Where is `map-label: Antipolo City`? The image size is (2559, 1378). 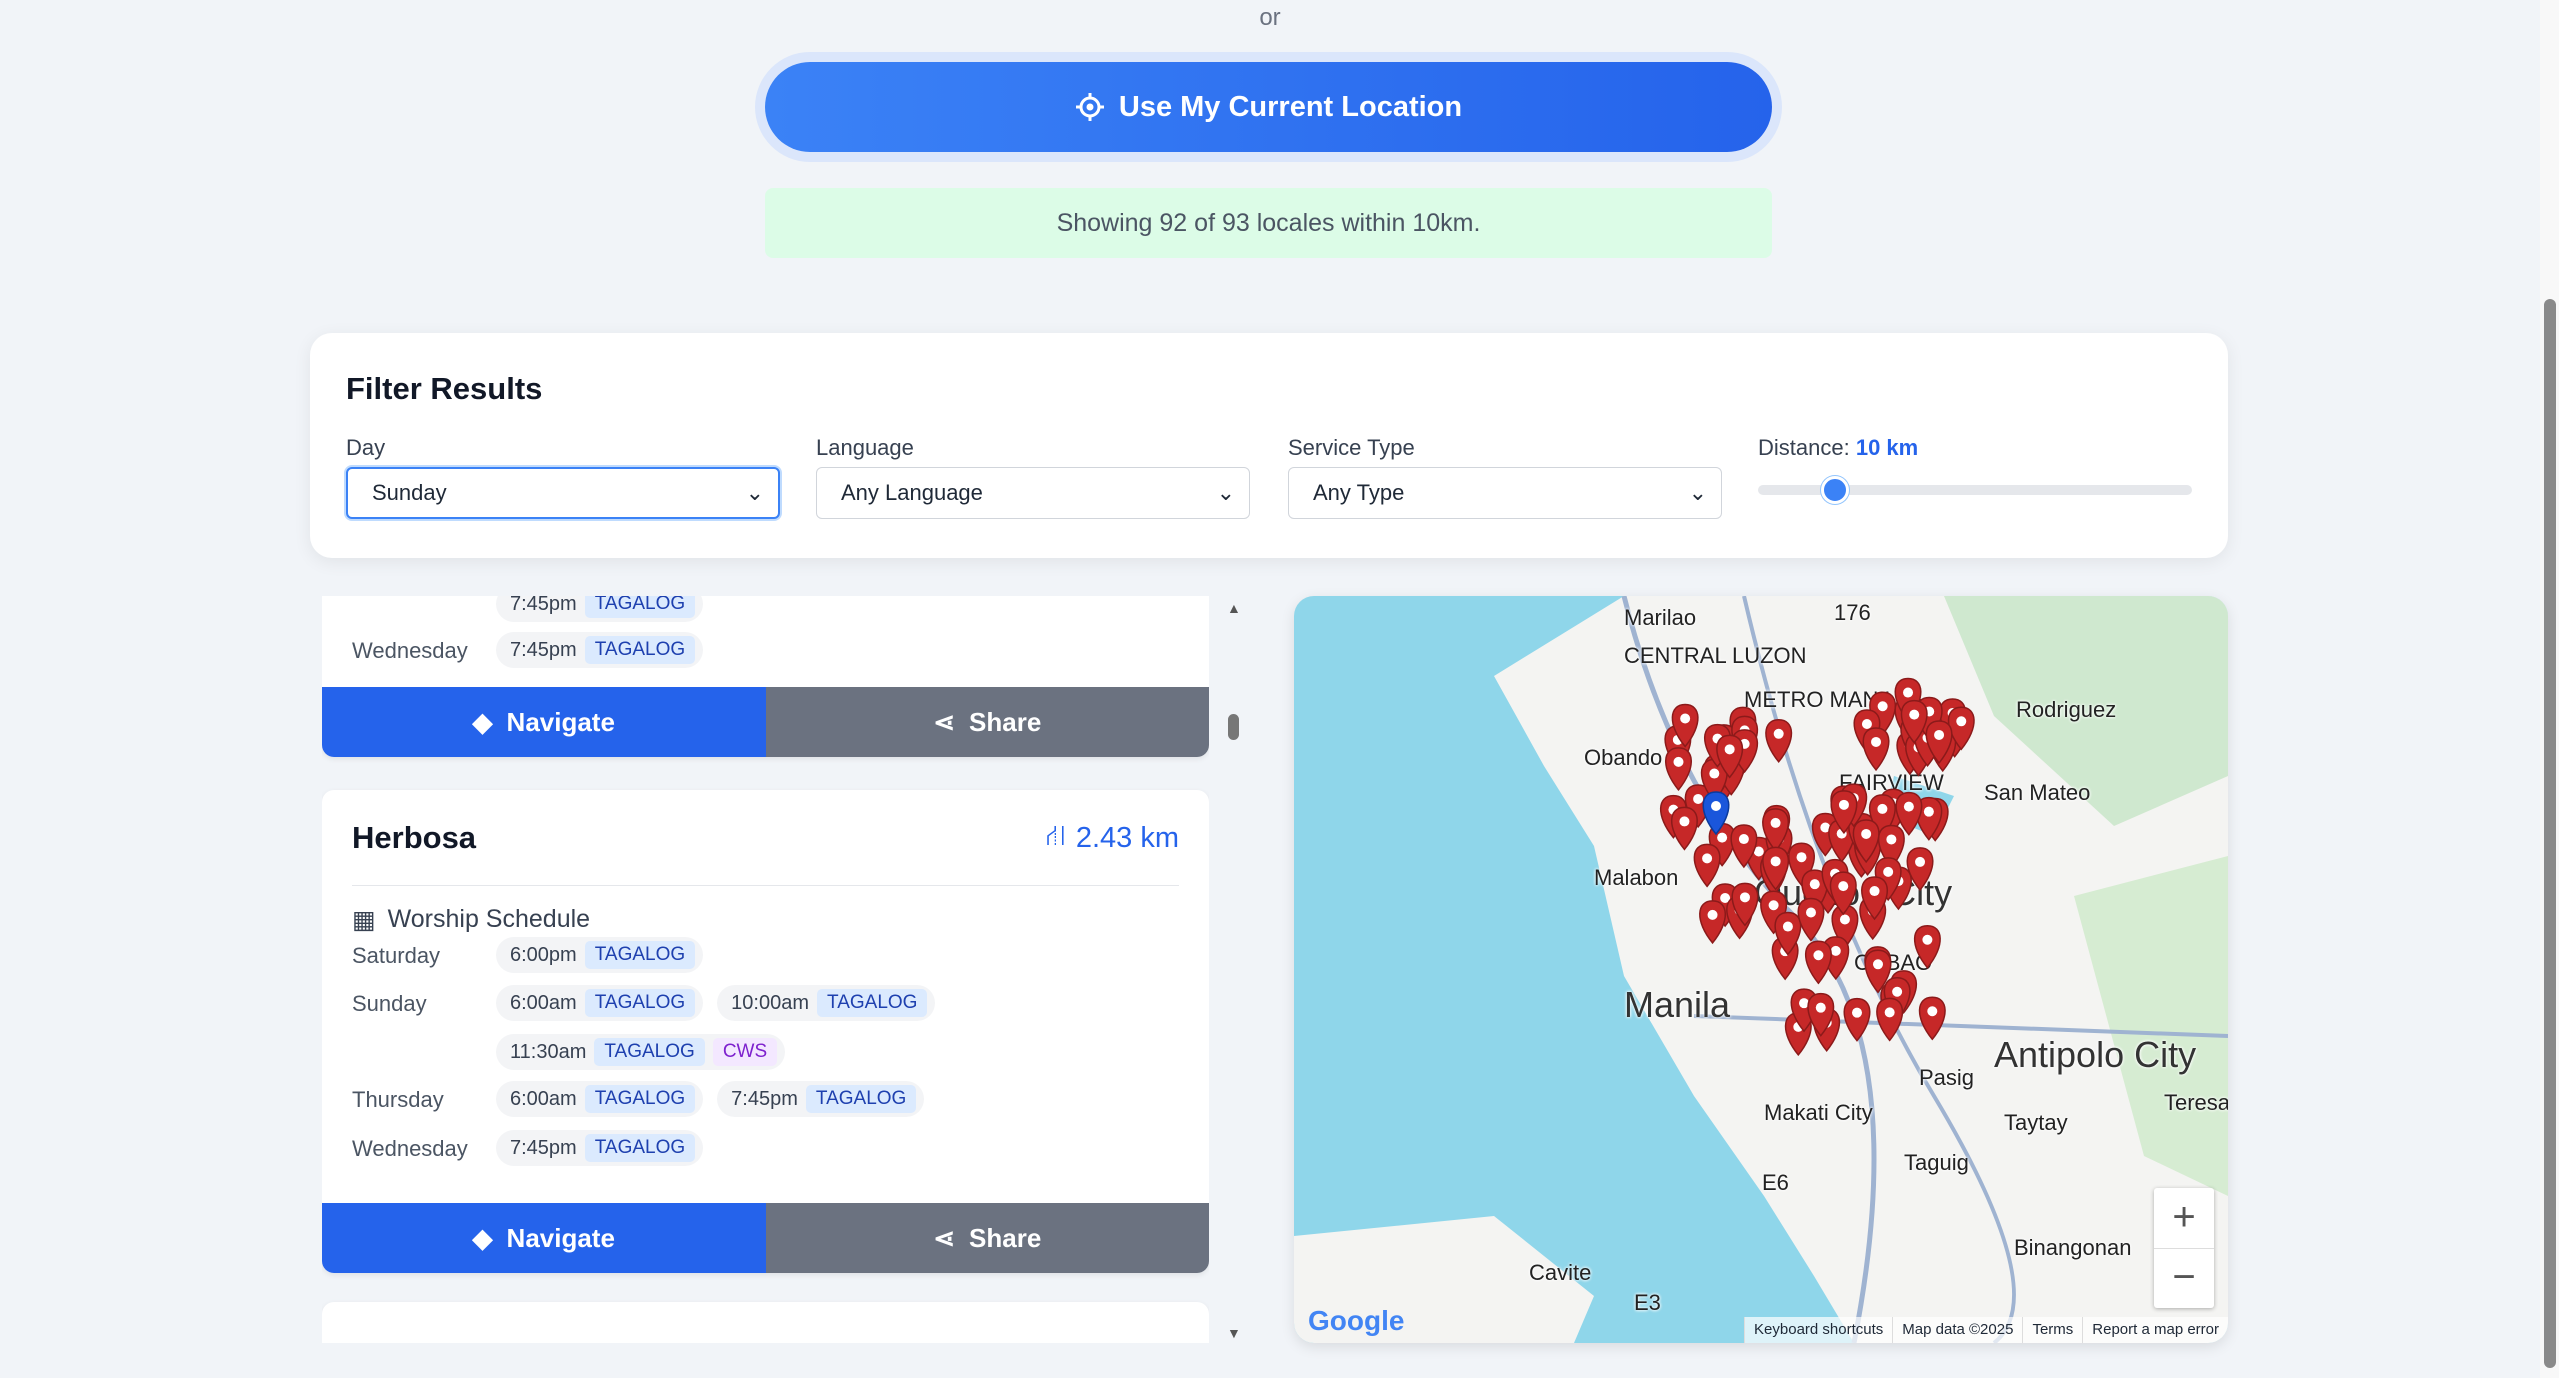 map-label: Antipolo City is located at coordinates (2095, 1054).